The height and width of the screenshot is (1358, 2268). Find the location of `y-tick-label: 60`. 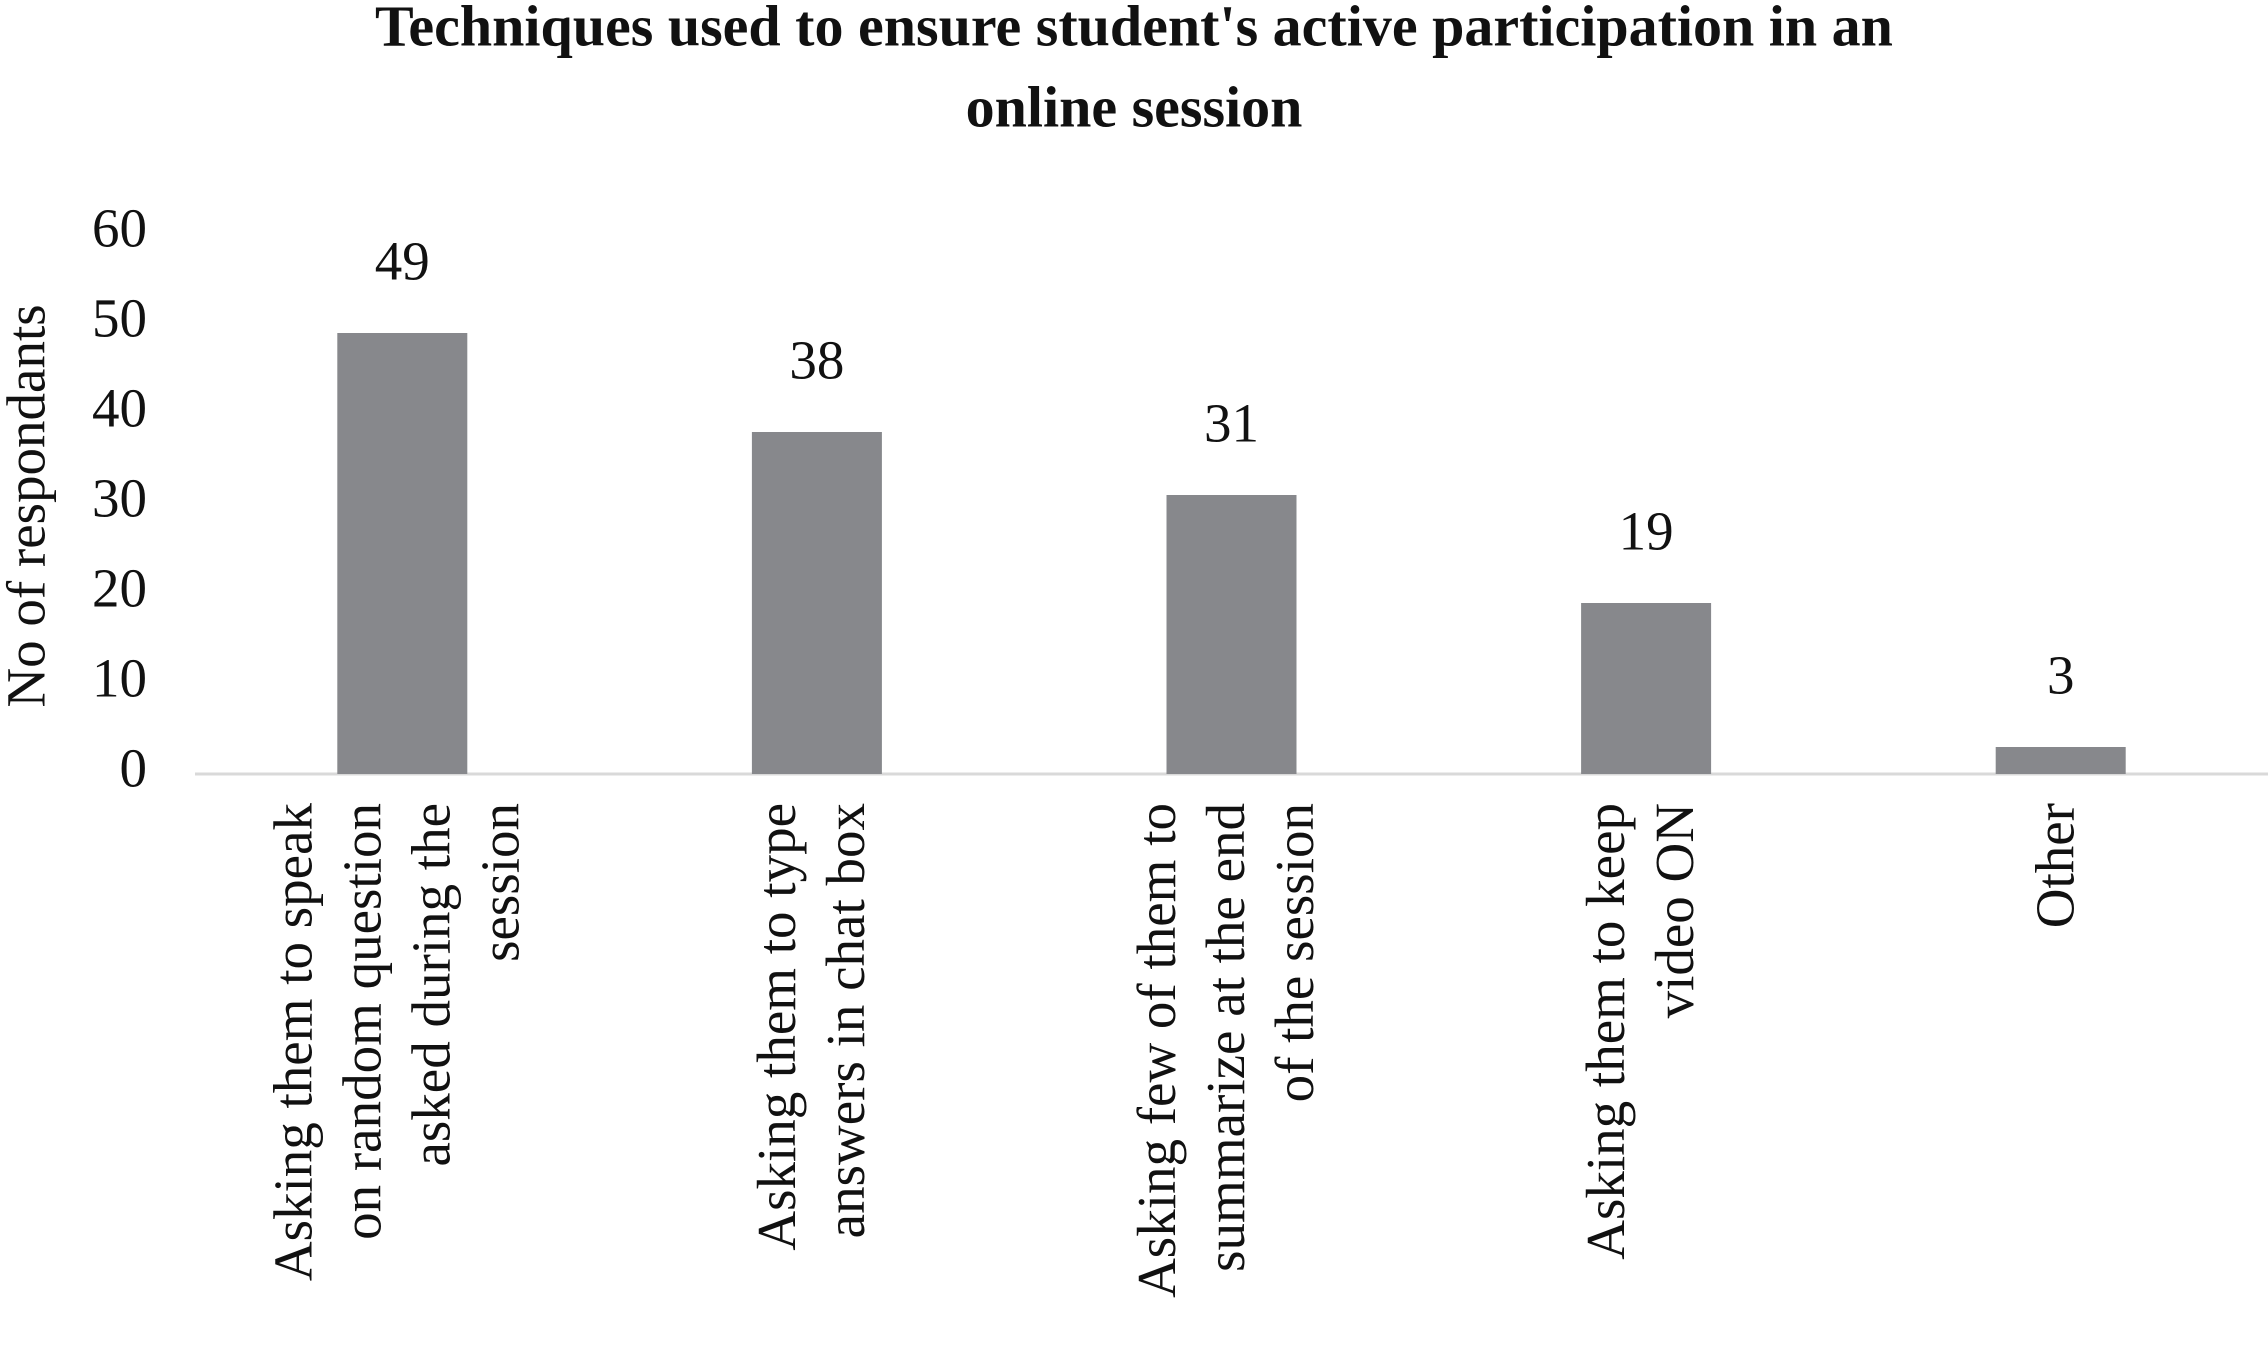

y-tick-label: 60 is located at coordinates (119, 228).